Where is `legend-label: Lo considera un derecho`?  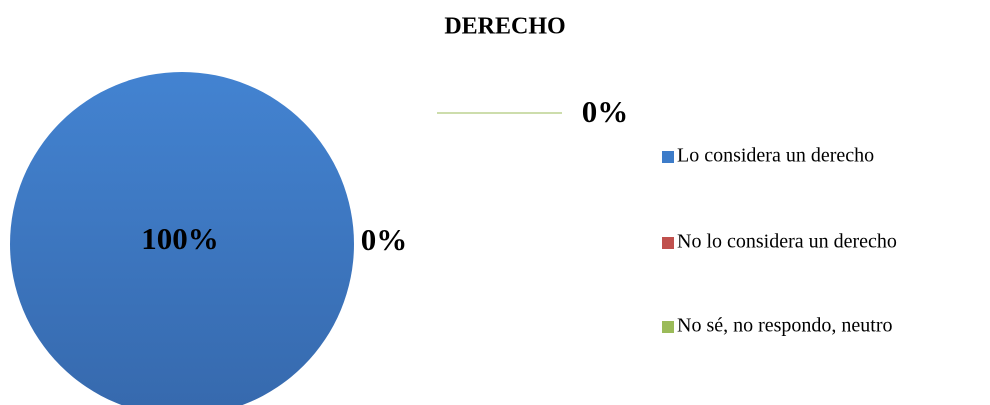
legend-label: Lo considera un derecho is located at coordinates (775, 156).